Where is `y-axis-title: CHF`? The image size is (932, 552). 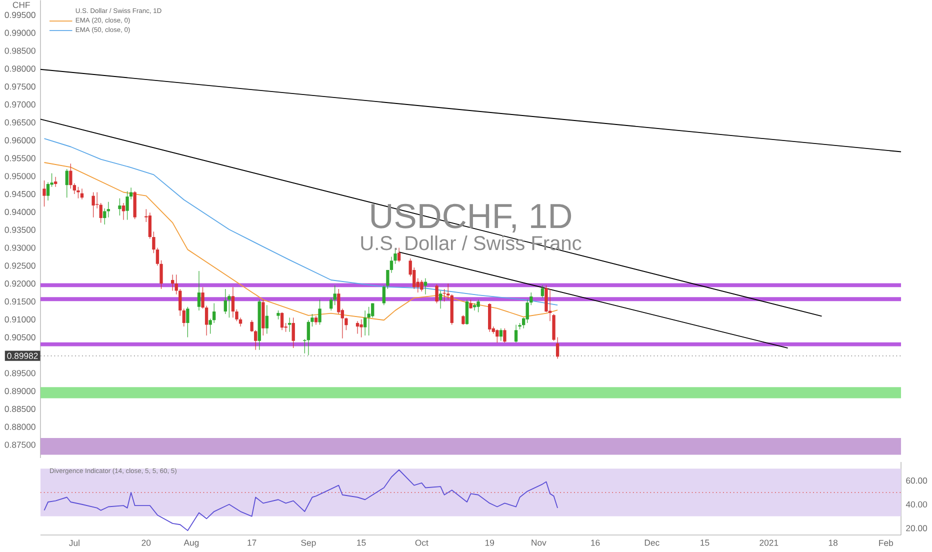 y-axis-title: CHF is located at coordinates (21, 5).